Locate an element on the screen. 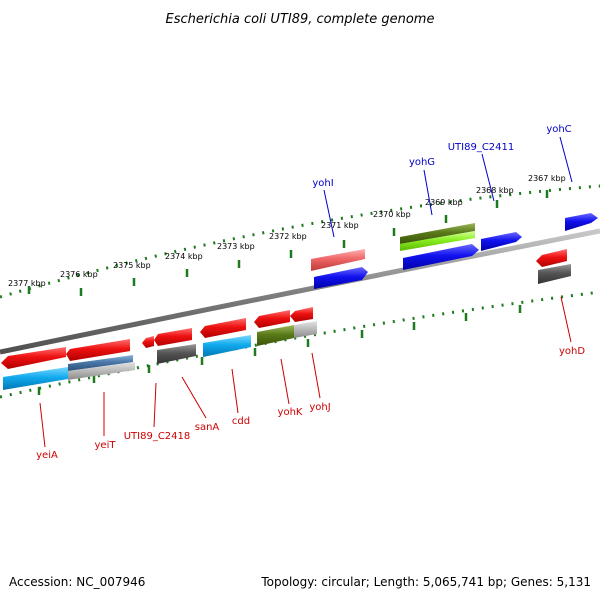 This screenshot has width=600, height=600. gene-label-yeiA: yeiA is located at coordinates (47, 455).